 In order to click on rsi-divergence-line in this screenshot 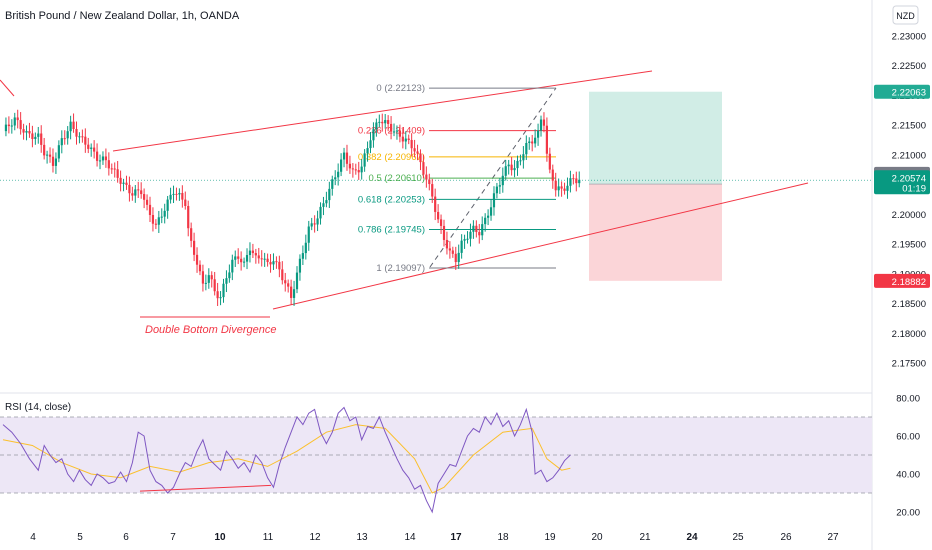, I will do `click(205, 488)`.